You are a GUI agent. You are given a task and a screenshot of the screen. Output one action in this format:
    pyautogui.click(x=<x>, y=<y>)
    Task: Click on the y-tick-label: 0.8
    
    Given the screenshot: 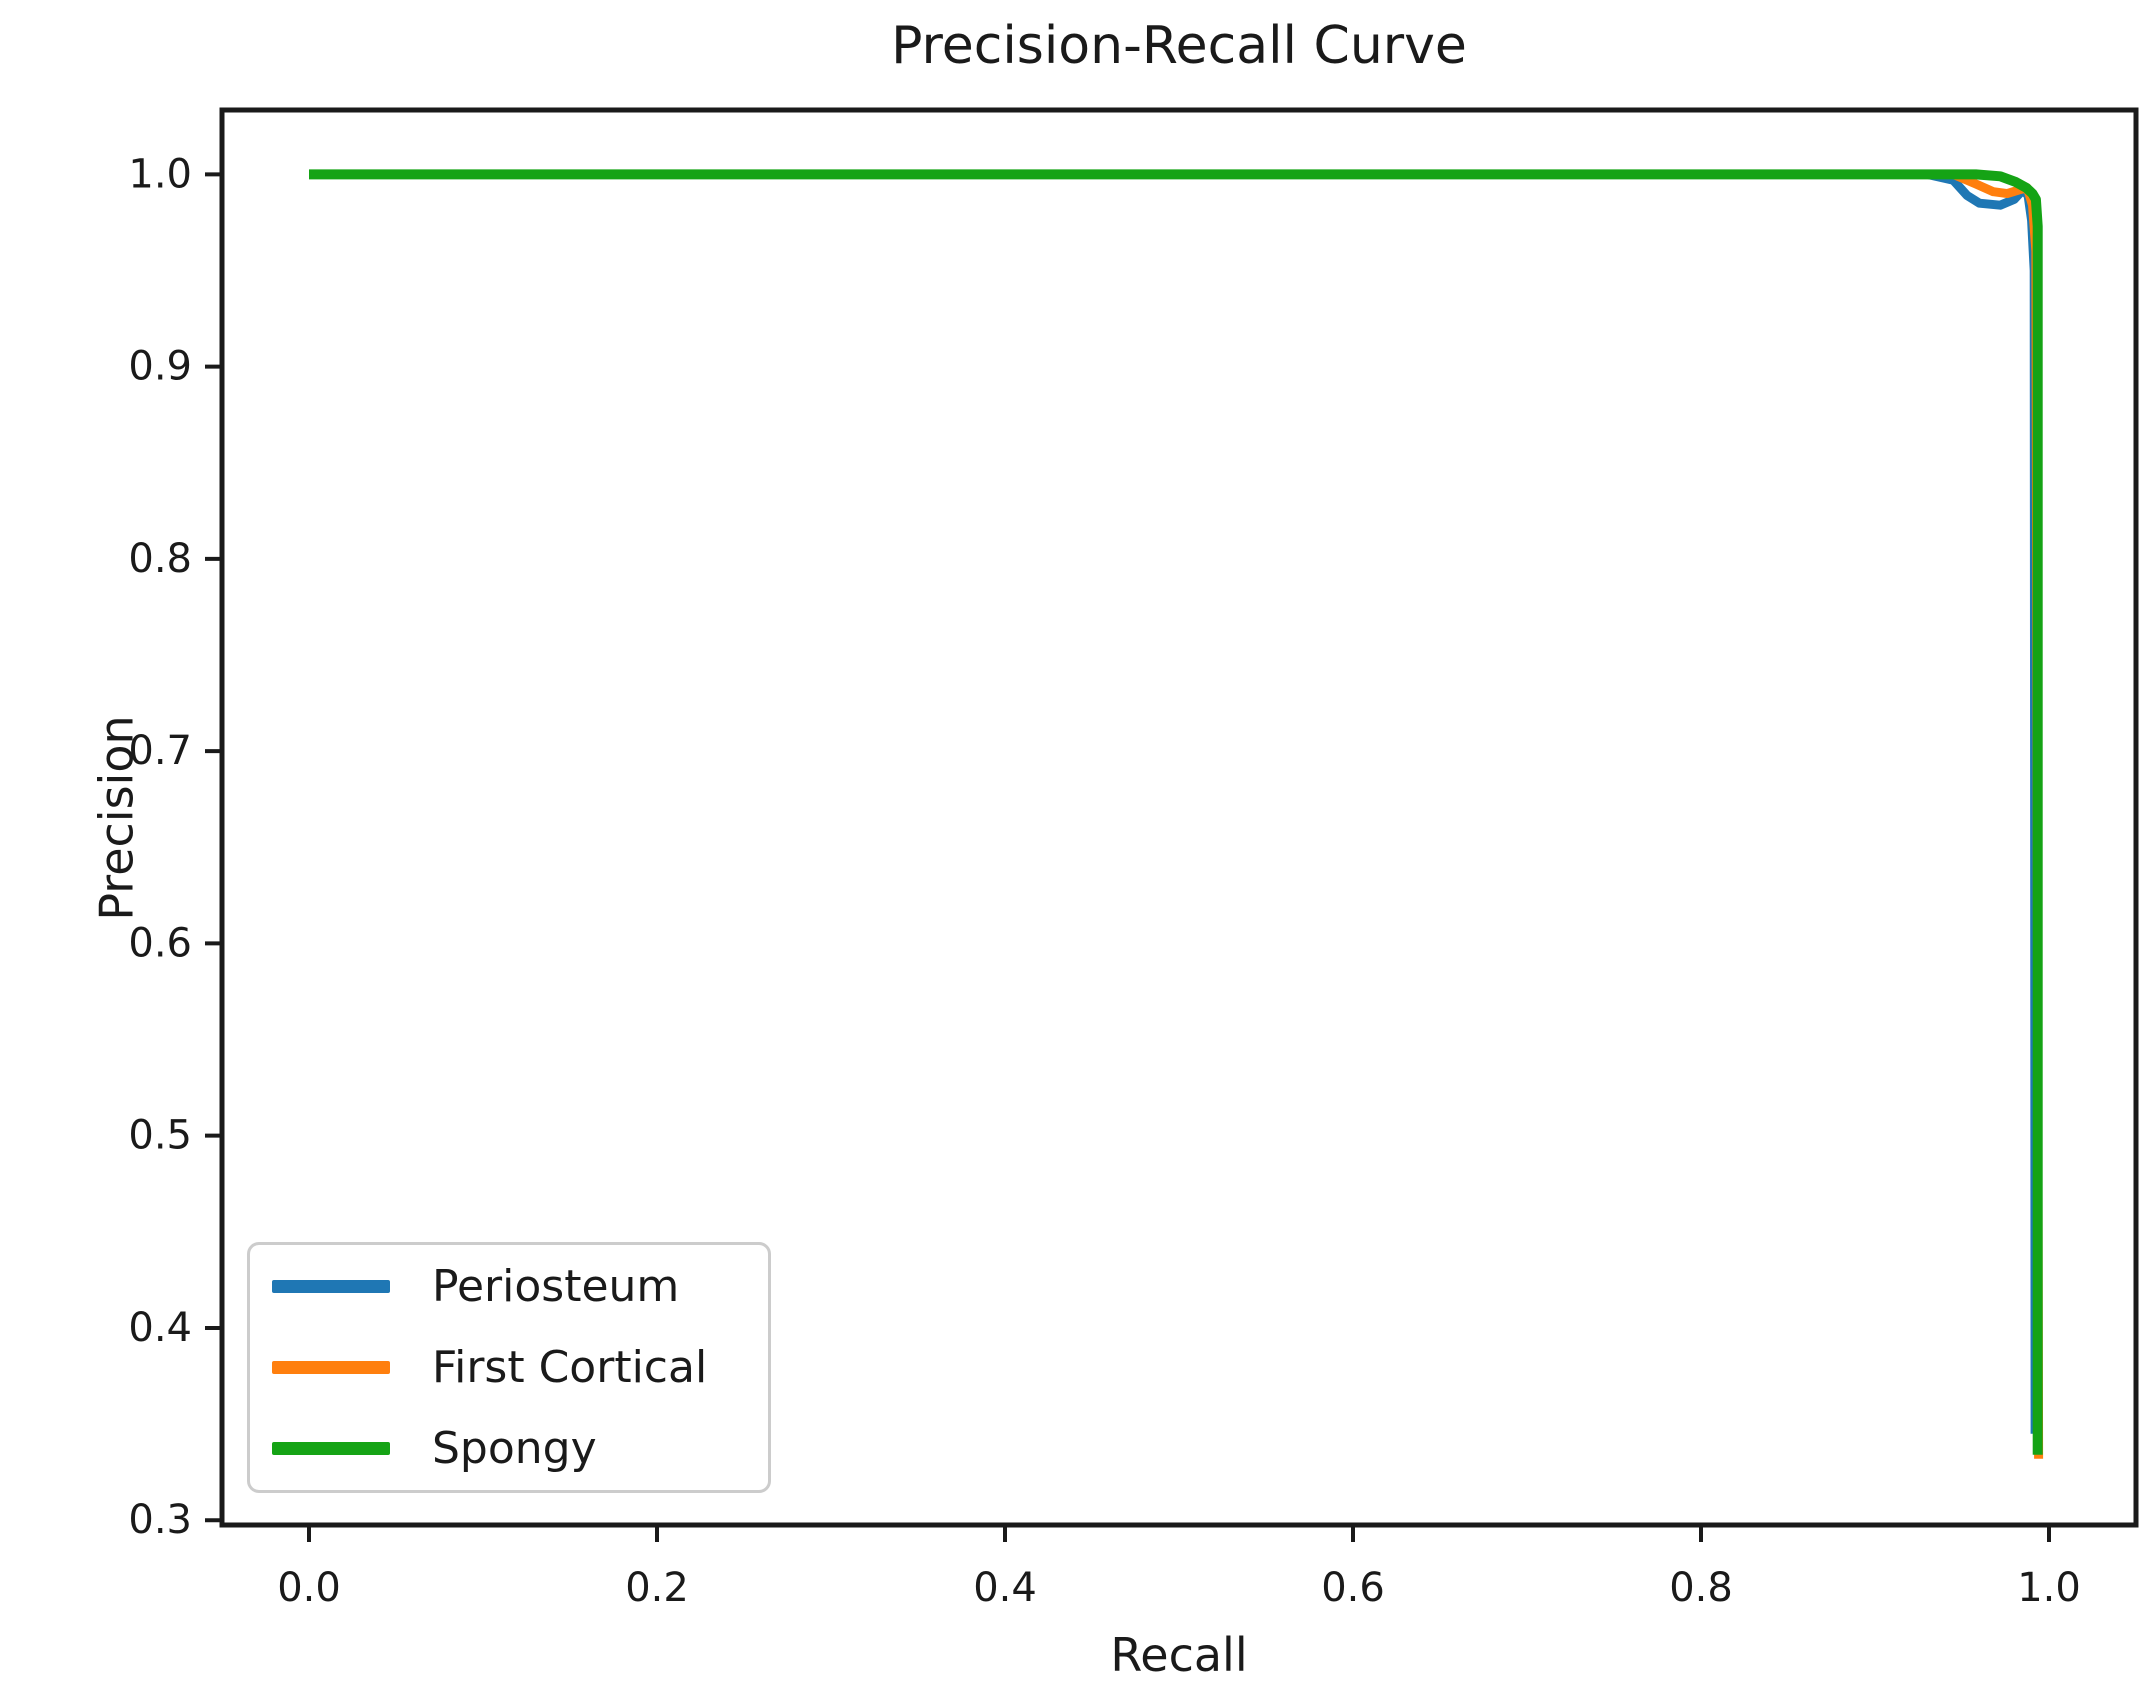 What is the action you would take?
    pyautogui.click(x=160, y=559)
    